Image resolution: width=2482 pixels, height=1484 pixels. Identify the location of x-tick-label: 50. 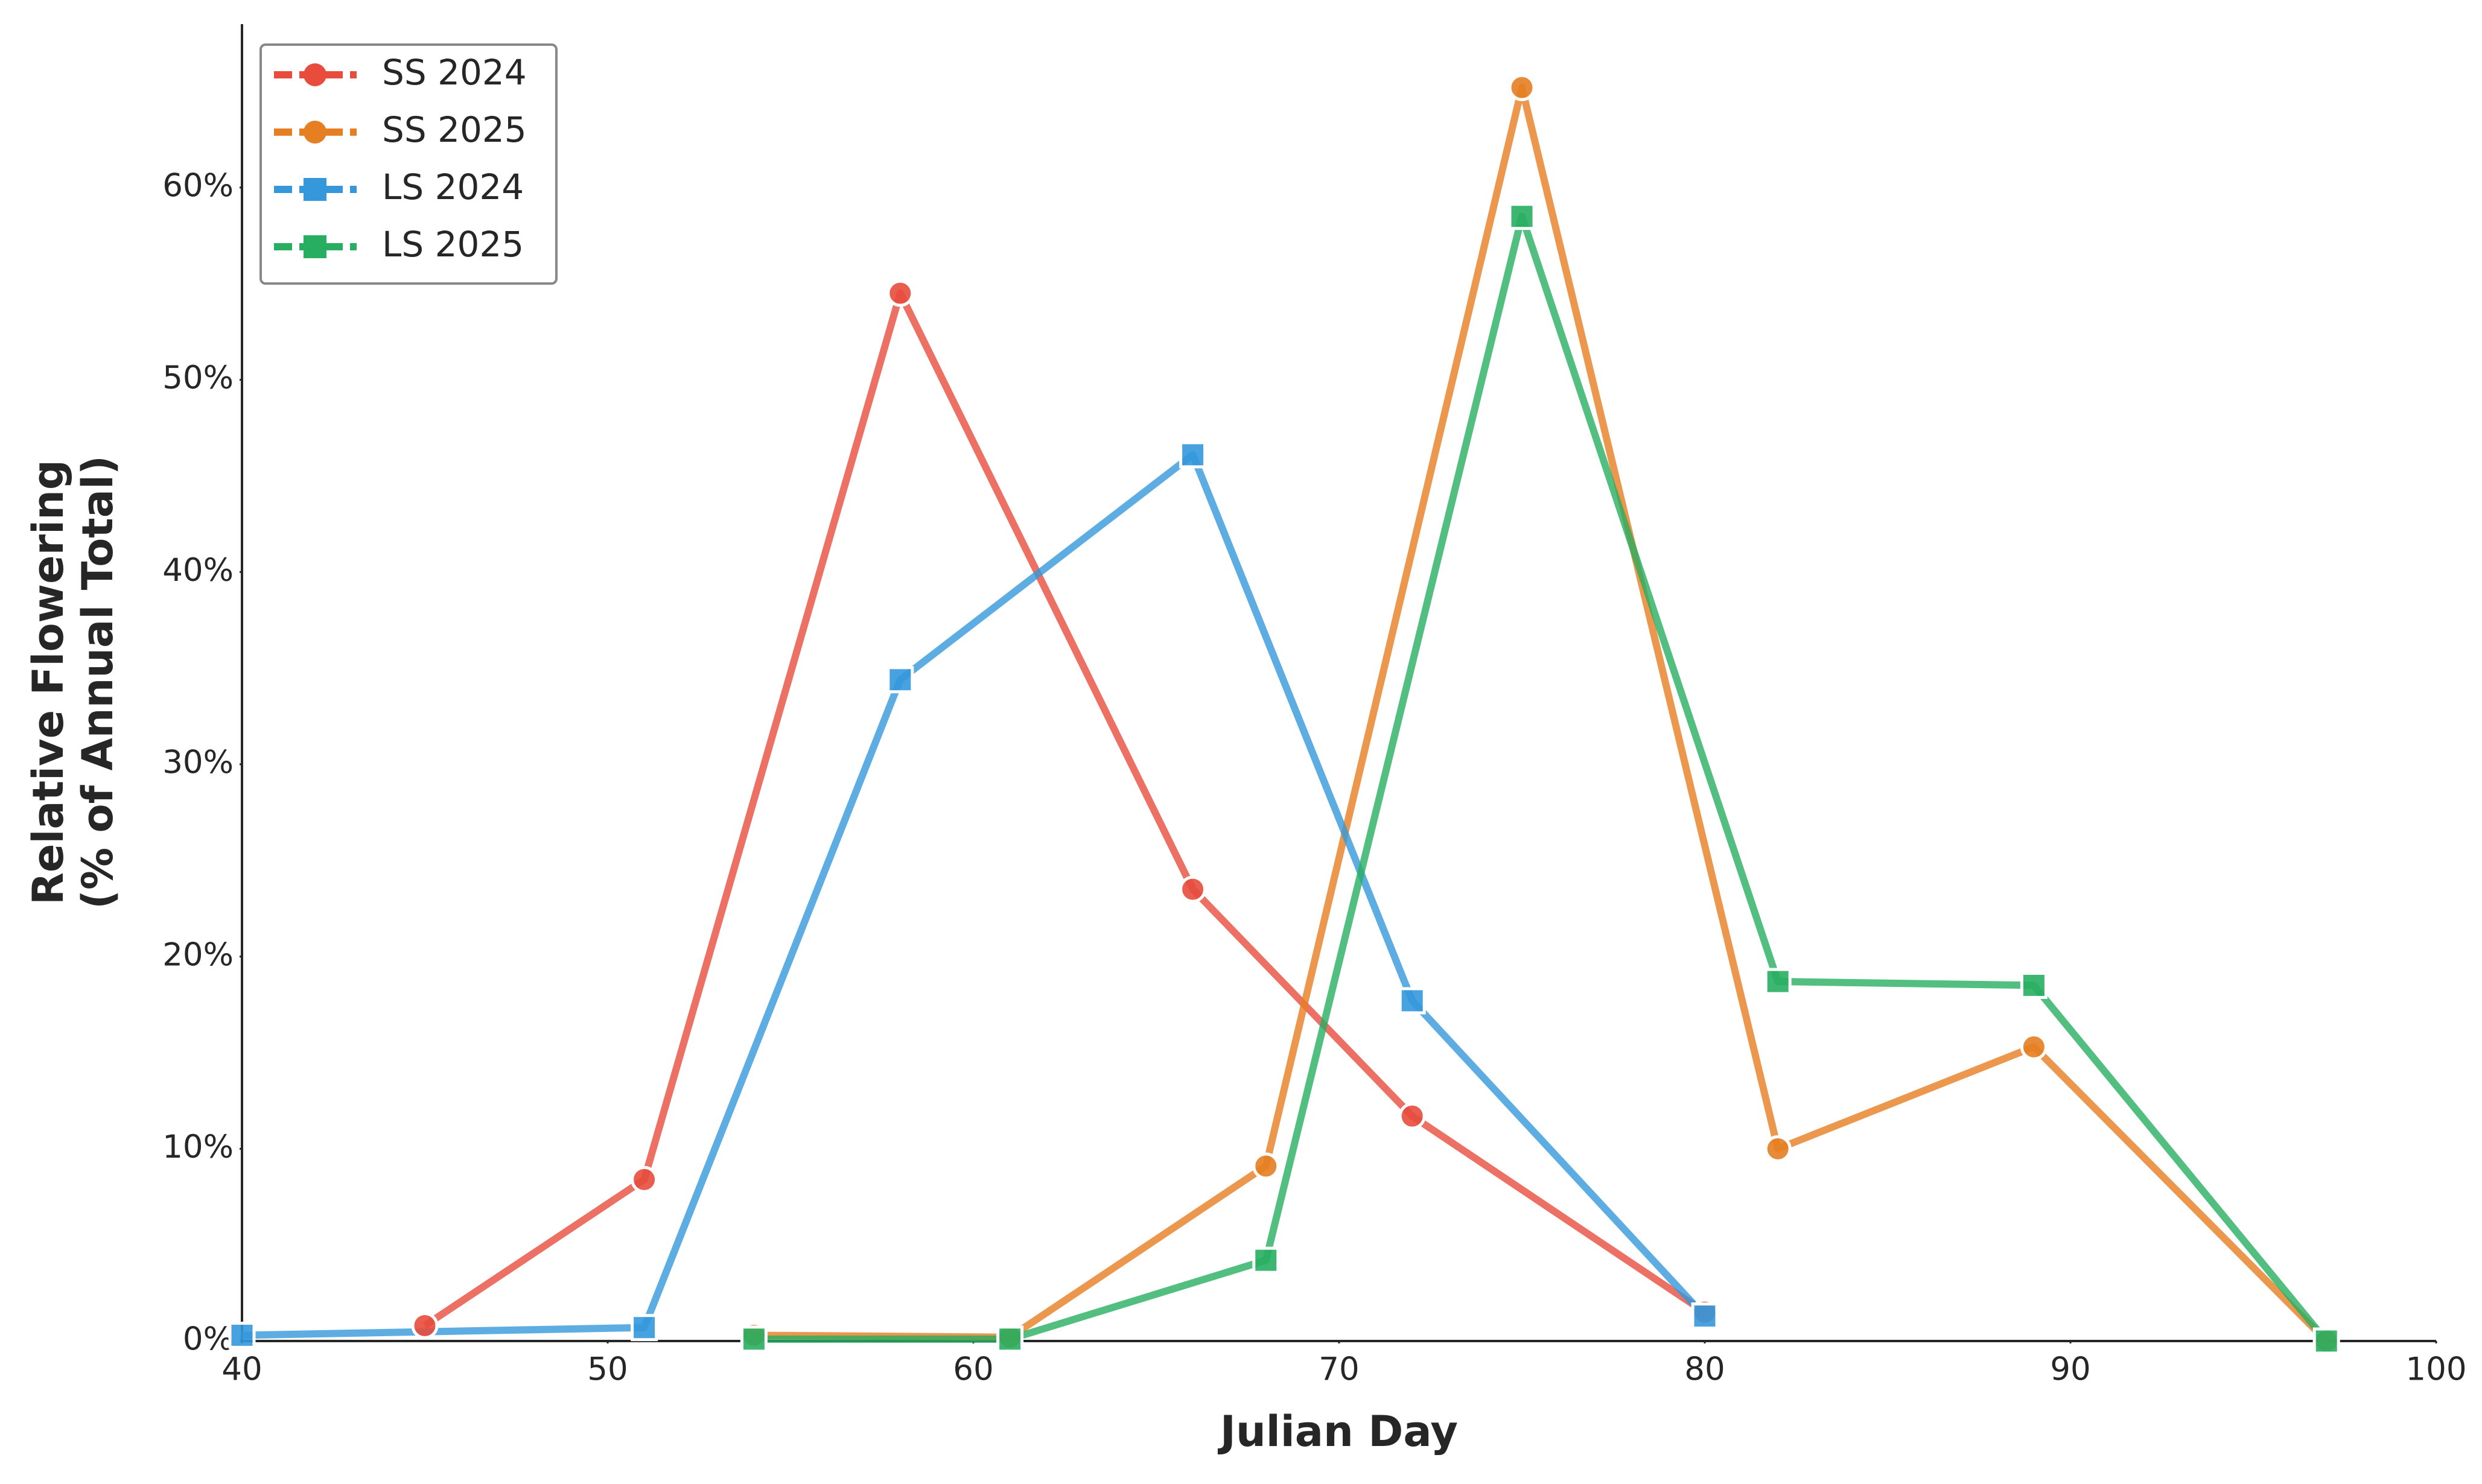
(607, 1369).